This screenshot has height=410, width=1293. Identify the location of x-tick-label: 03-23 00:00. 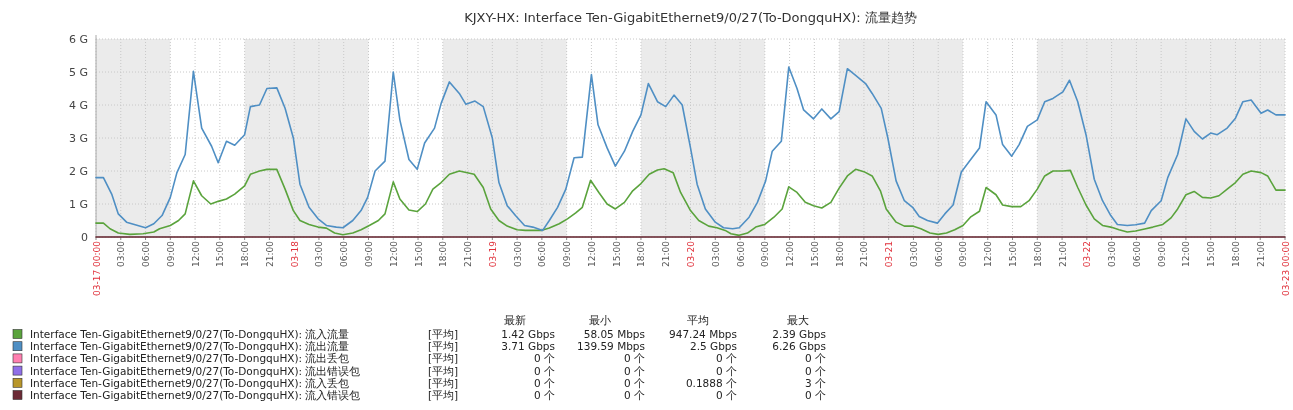
(1285, 268).